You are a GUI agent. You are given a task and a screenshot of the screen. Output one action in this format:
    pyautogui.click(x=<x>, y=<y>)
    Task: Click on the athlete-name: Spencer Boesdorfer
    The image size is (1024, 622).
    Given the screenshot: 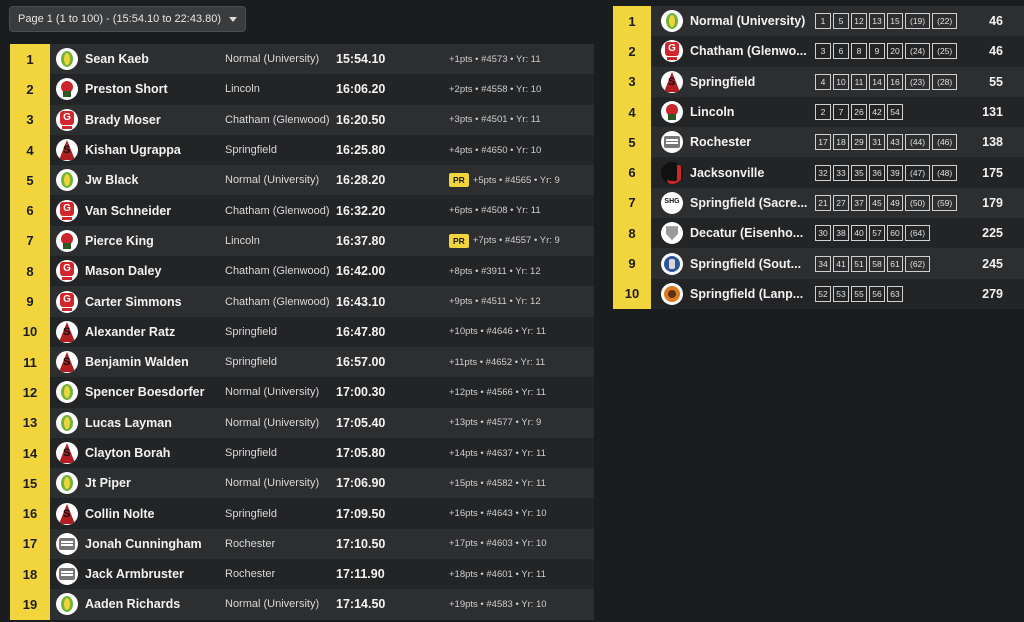 What is the action you would take?
    pyautogui.click(x=145, y=392)
    